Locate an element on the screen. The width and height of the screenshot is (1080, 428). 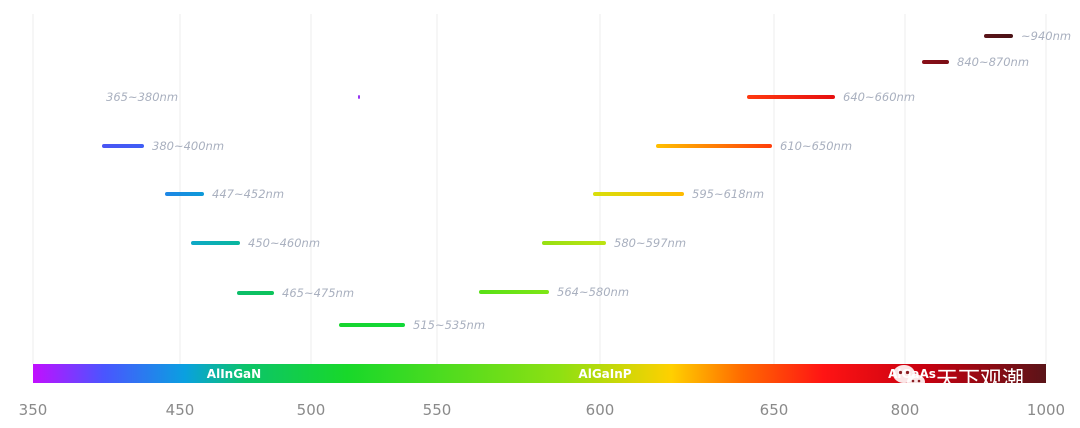
range-label-450-460nm: 450~460nm is located at coordinates (284, 243).